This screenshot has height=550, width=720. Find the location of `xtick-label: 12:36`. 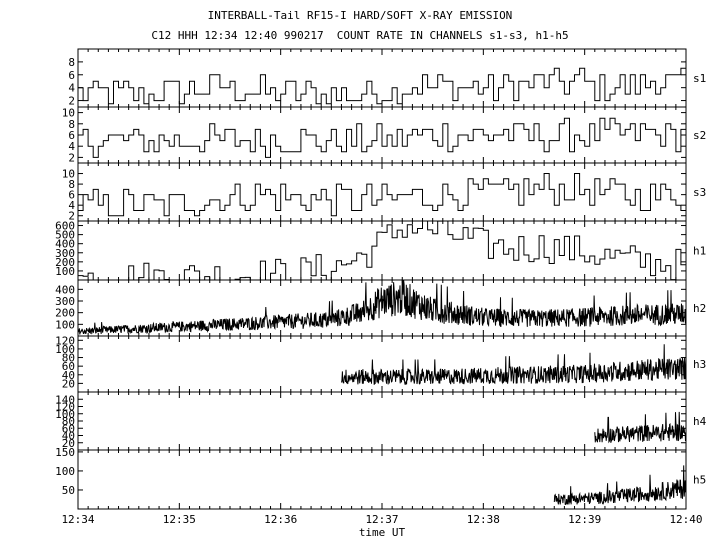

xtick-label: 12:36 is located at coordinates (280, 519).